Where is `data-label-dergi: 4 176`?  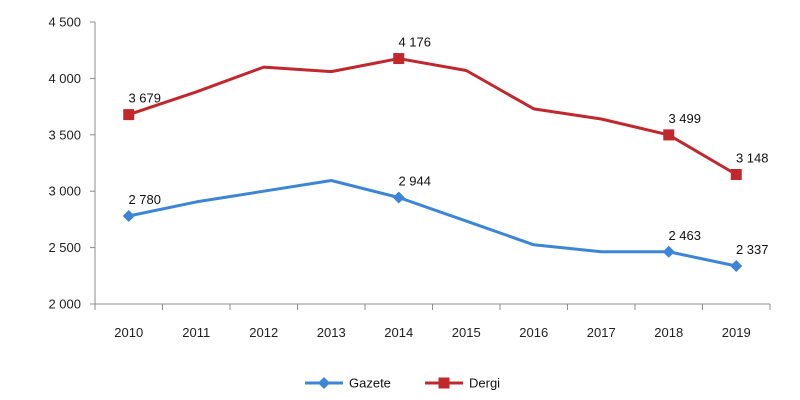 data-label-dergi: 4 176 is located at coordinates (414, 42).